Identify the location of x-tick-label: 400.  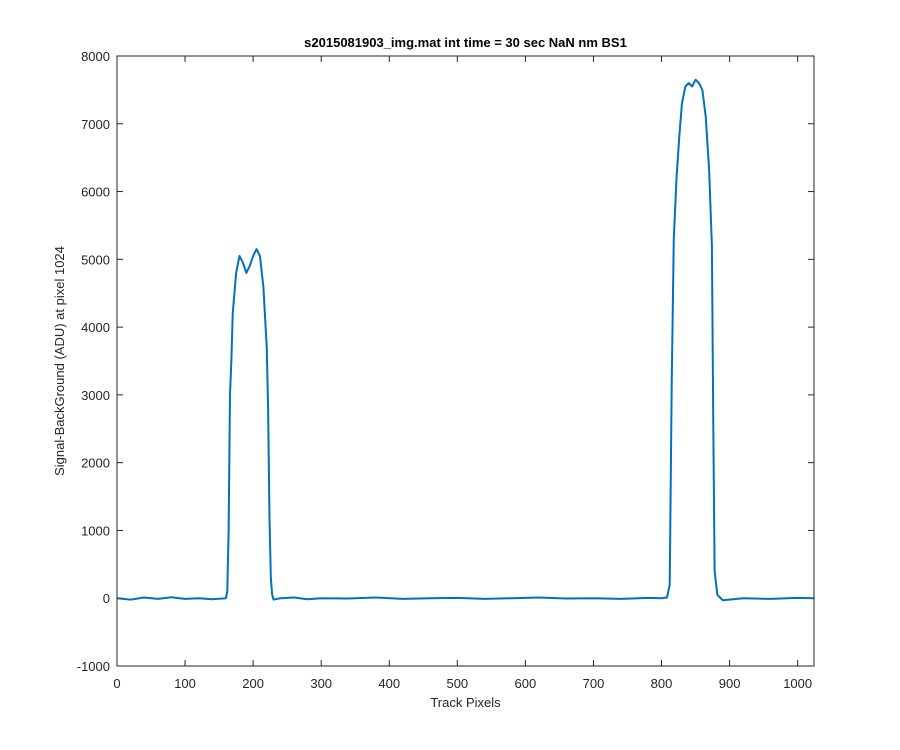
(389, 683).